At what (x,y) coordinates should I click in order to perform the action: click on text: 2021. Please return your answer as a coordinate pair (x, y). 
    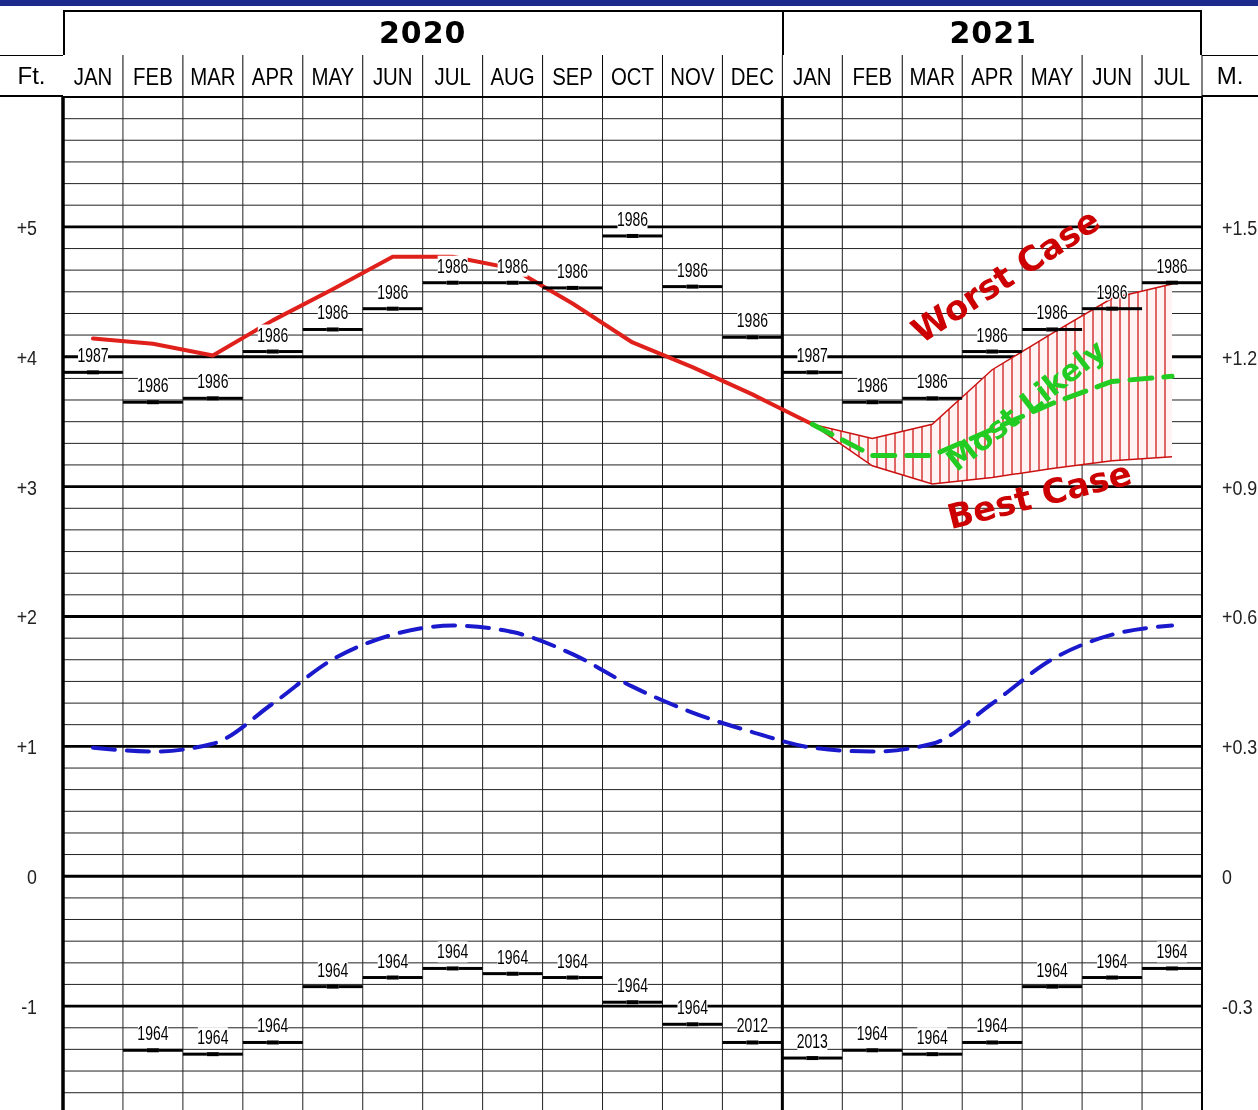
    Looking at the image, I should click on (992, 32).